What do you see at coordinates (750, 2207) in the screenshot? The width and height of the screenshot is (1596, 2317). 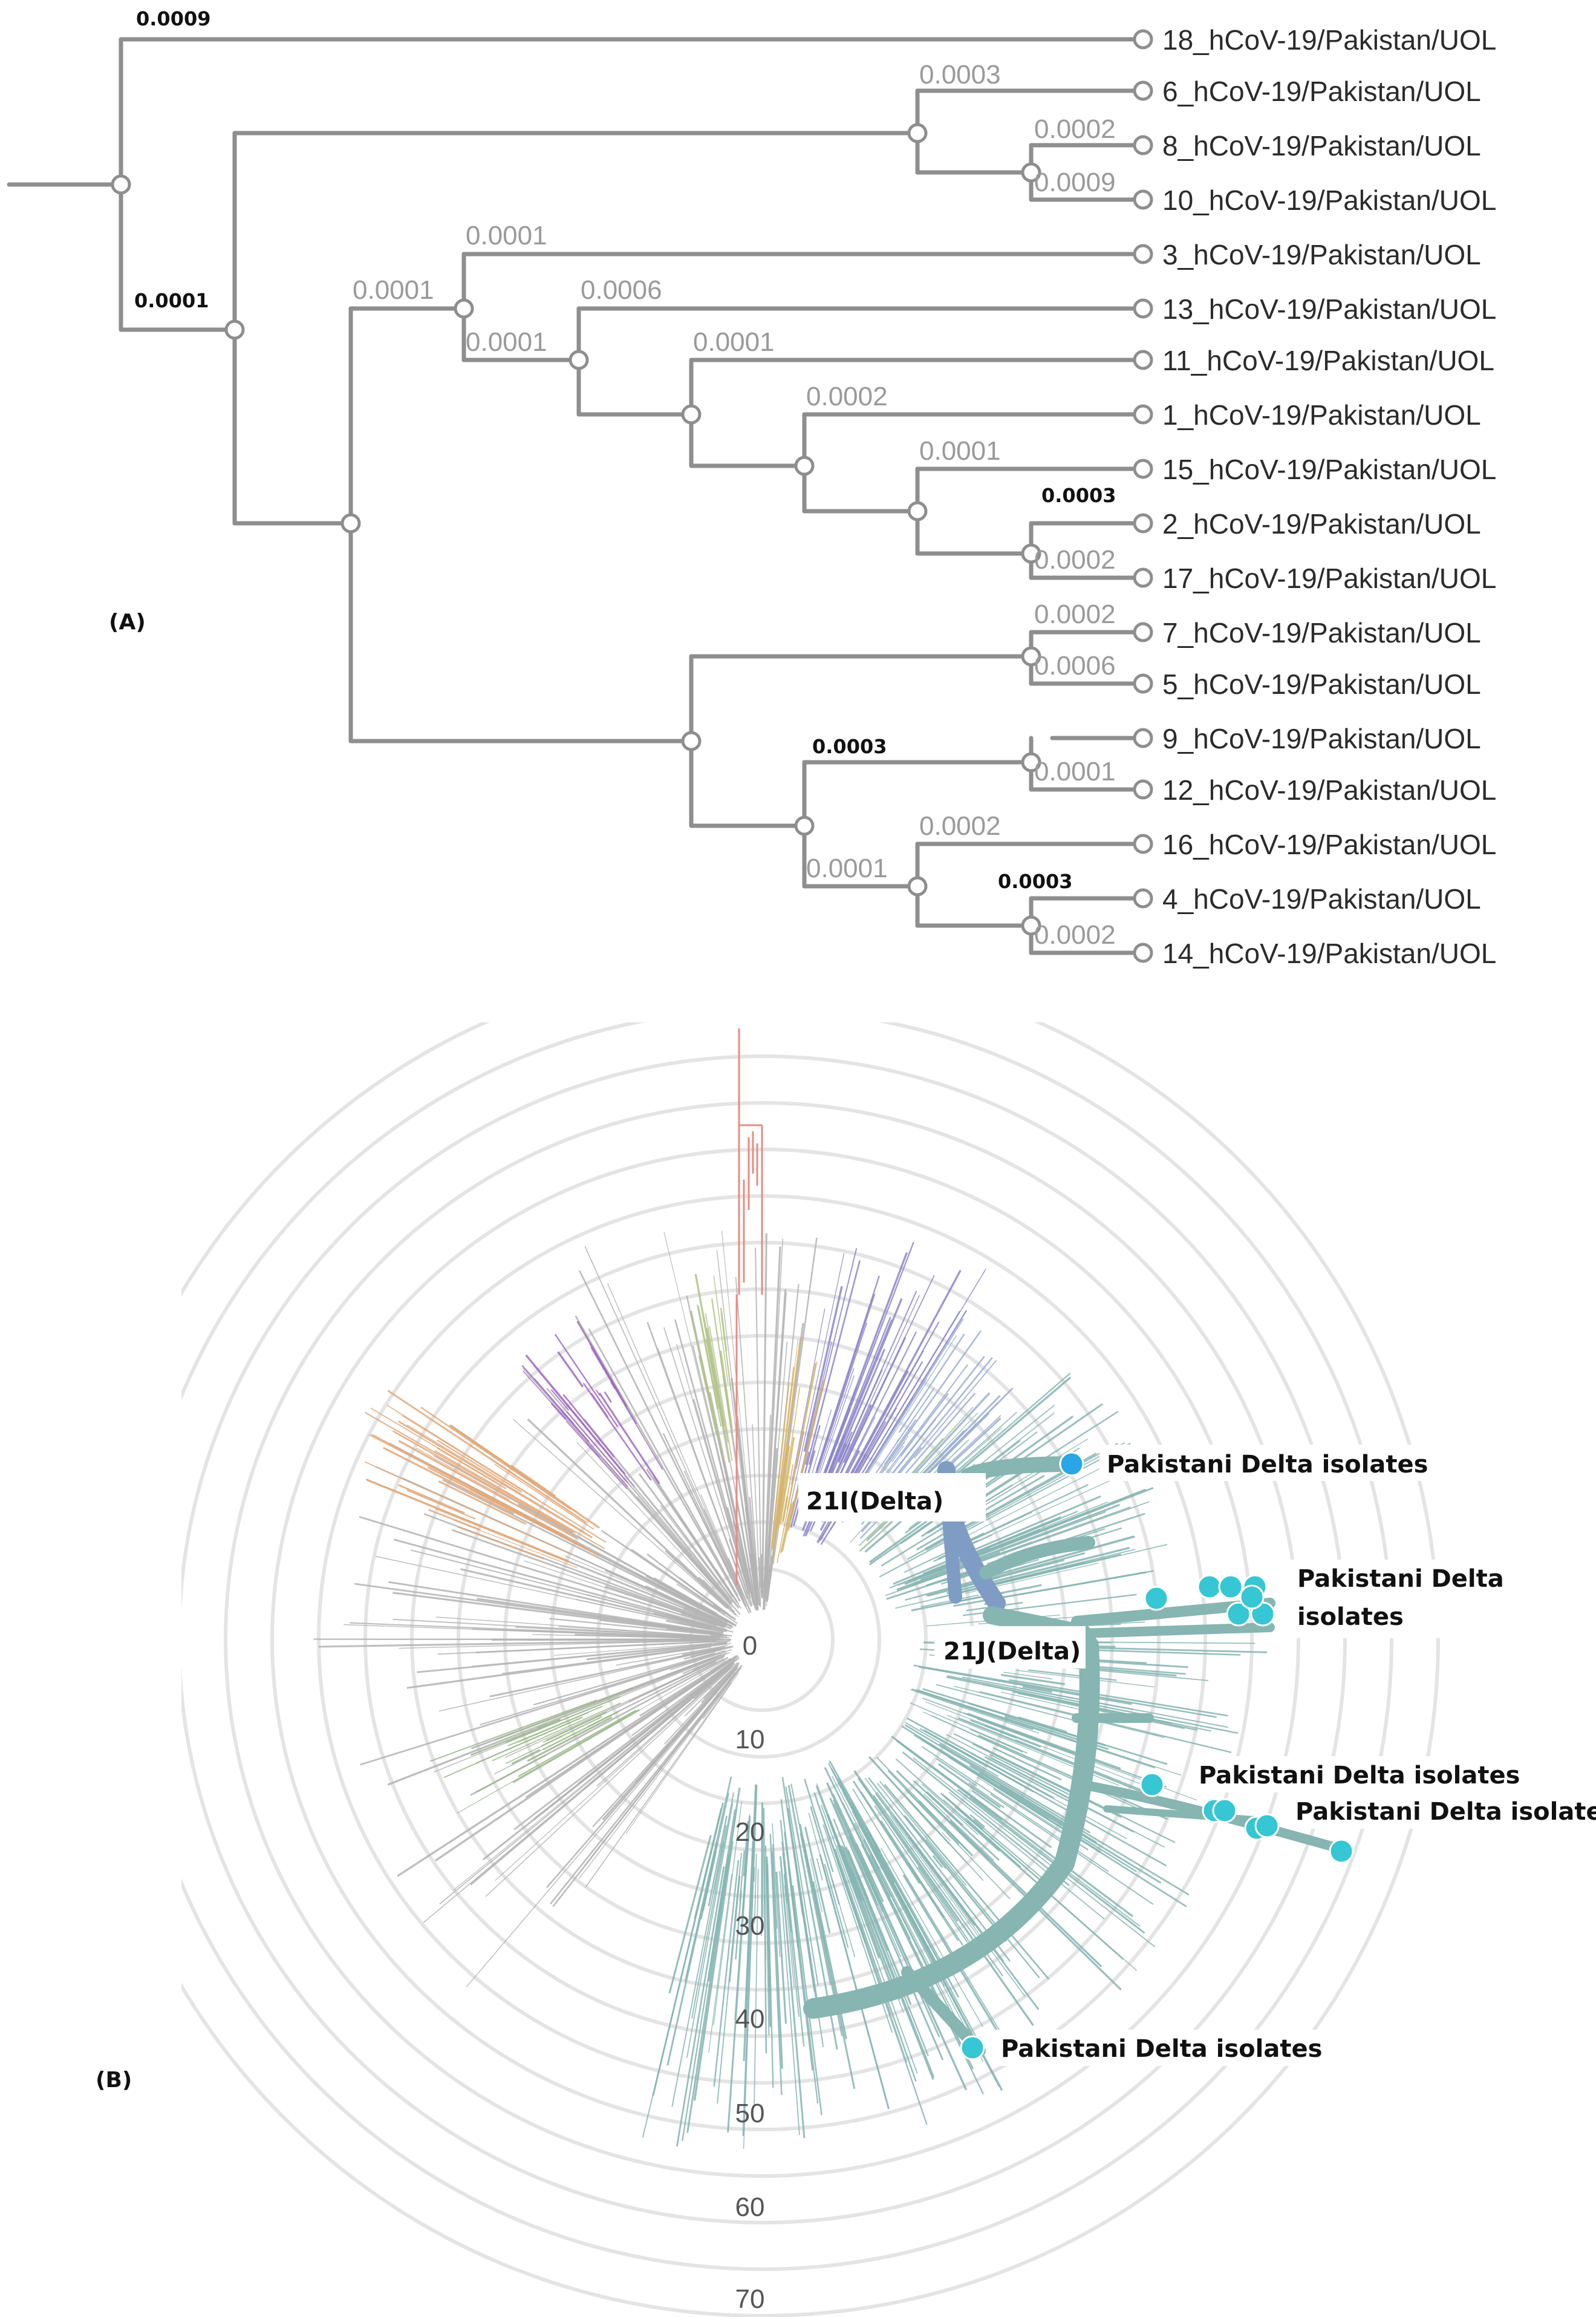 I see `ring-label: 60` at bounding box center [750, 2207].